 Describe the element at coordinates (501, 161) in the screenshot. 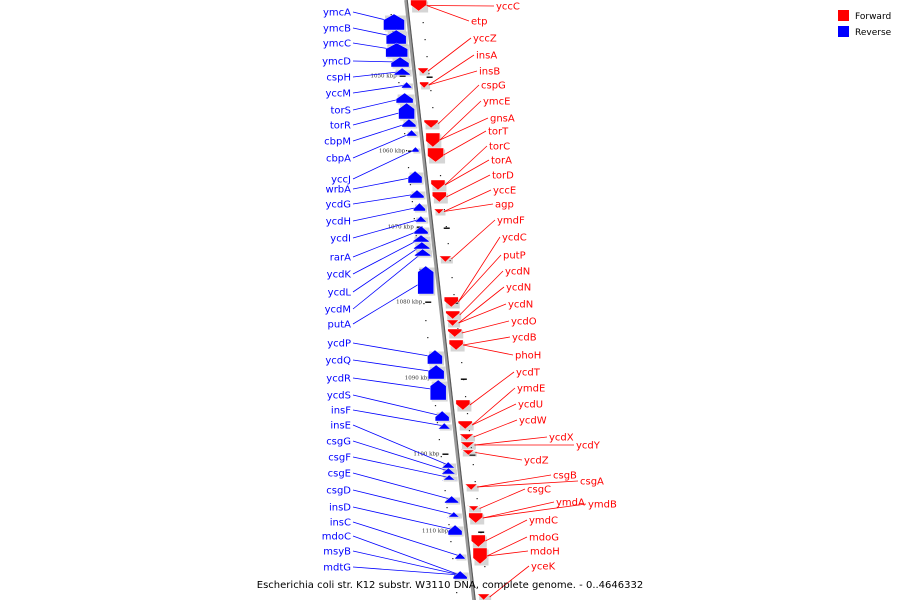

I see `forward-gene-label: torA` at that location.